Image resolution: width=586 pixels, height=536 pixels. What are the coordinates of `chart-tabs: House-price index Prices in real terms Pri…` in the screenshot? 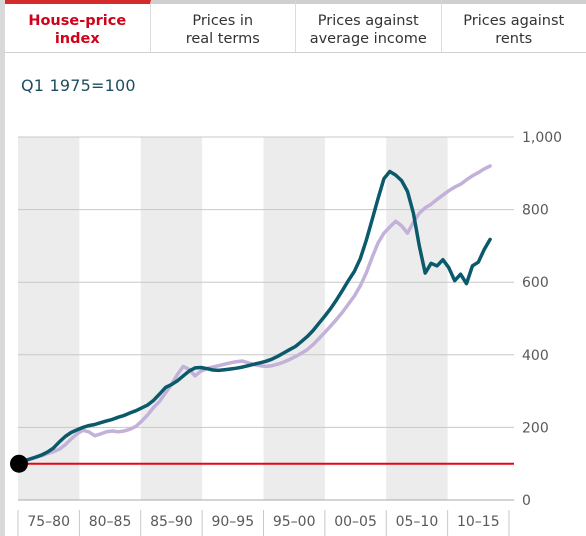 It's located at (295, 26).